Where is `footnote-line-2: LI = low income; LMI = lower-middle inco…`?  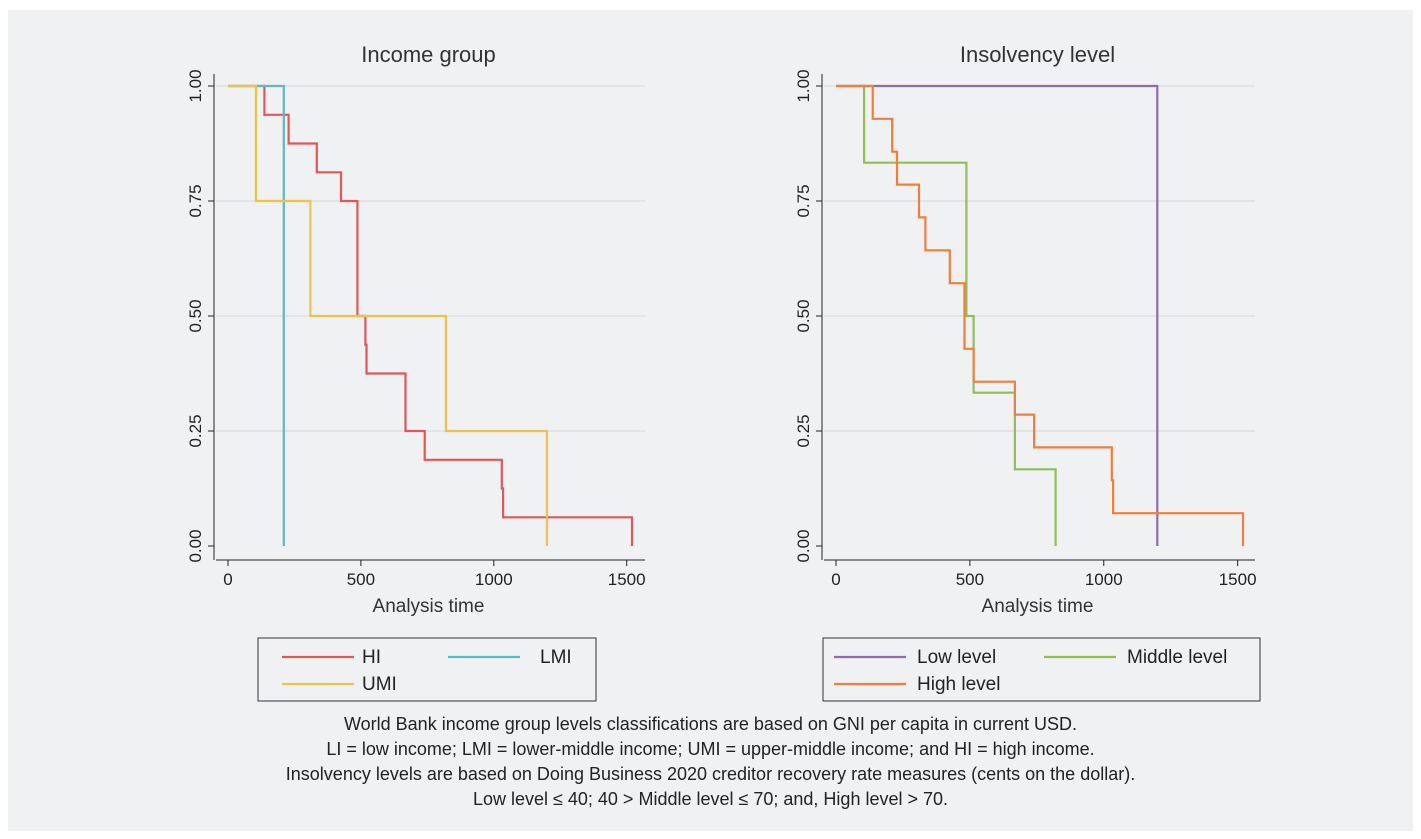 footnote-line-2: LI = low income; LMI = lower-middle inco… is located at coordinates (710, 749).